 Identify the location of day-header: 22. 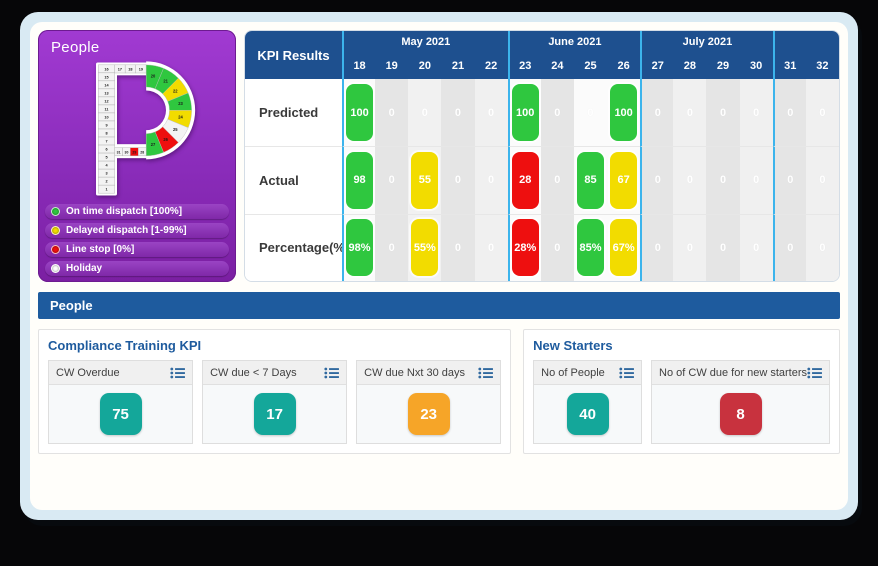
(491, 66).